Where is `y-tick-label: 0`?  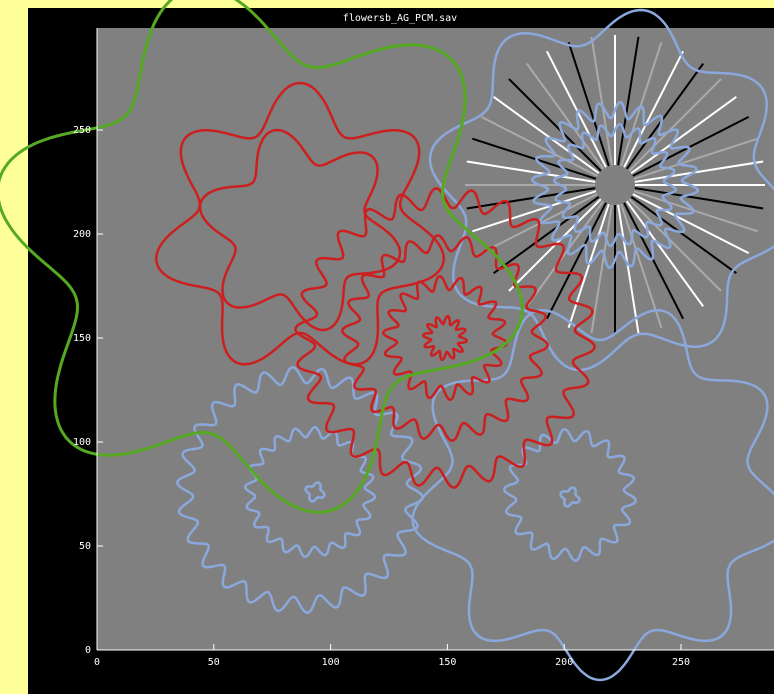
y-tick-label: 0 is located at coordinates (88, 650).